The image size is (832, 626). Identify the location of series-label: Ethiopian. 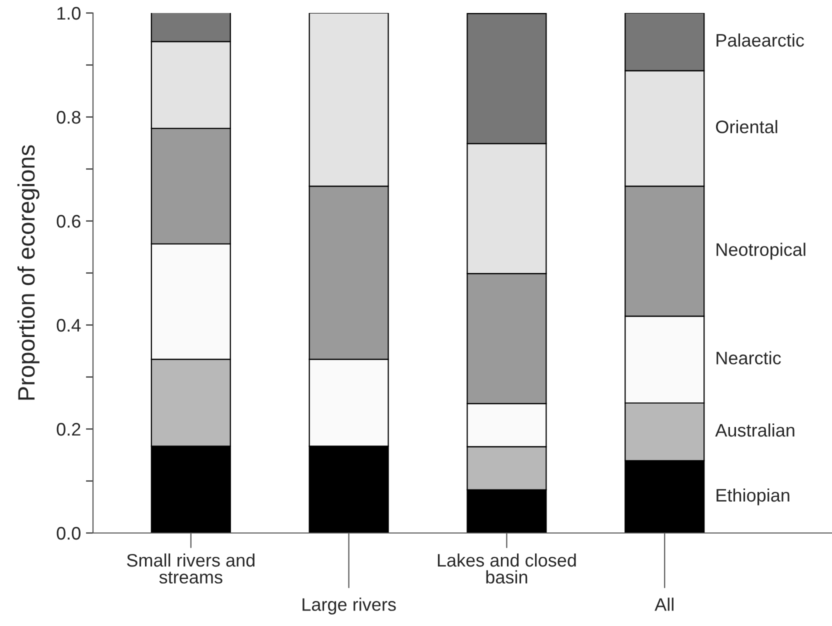
(753, 497).